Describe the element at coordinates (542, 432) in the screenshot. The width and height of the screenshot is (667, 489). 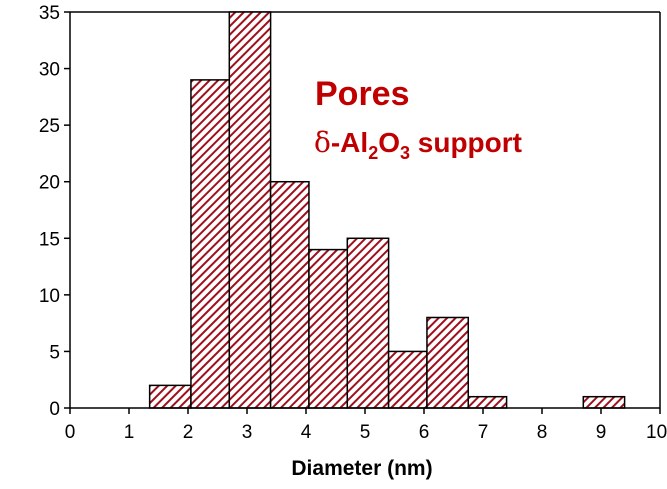
I see `x-tick-label: 8` at that location.